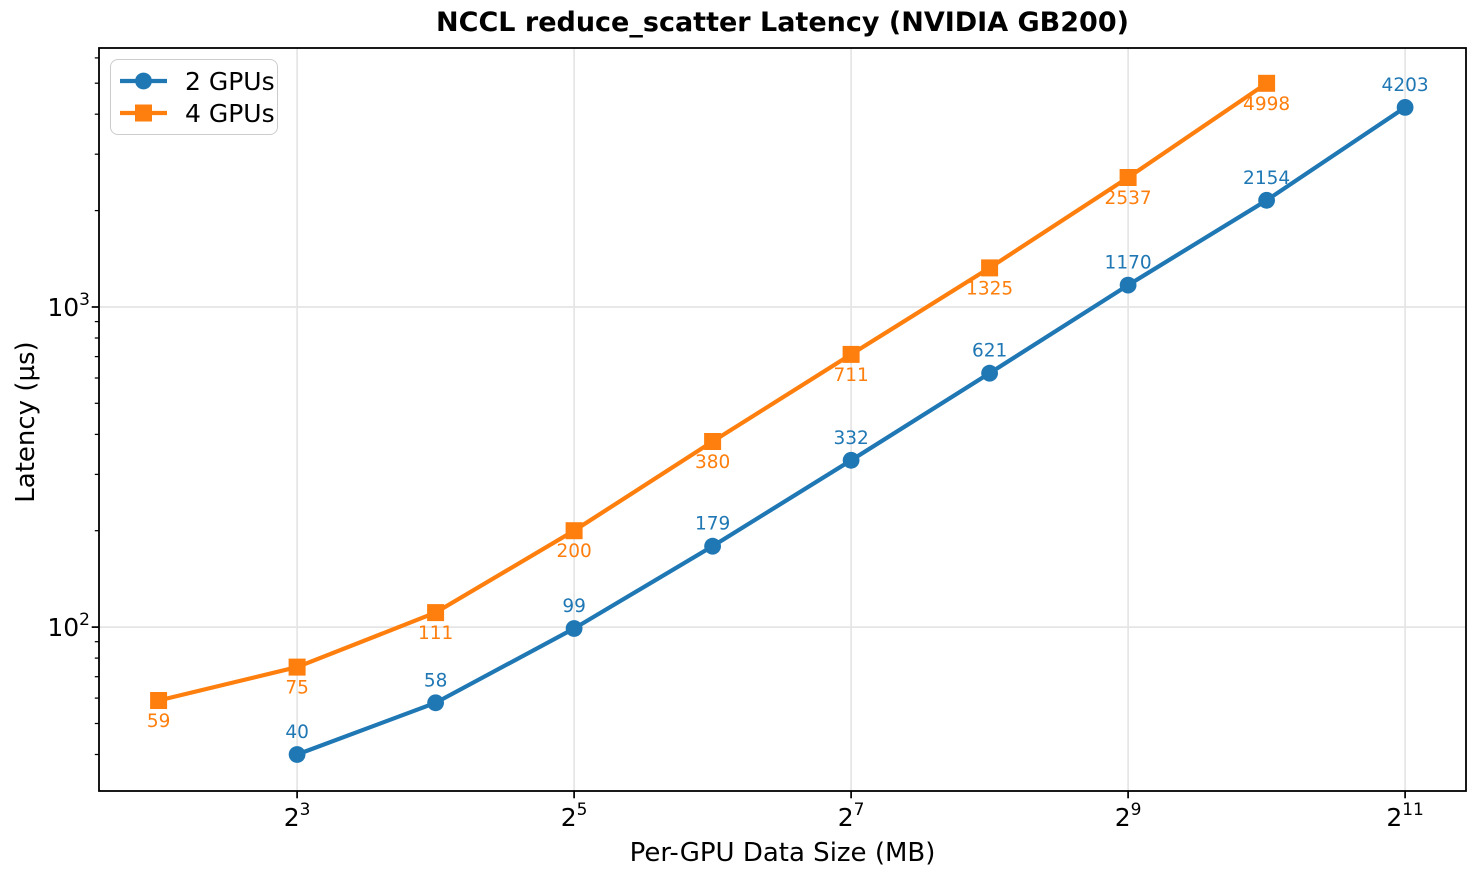 The height and width of the screenshot is (878, 1481). Describe the element at coordinates (851, 816) in the screenshot. I see `tick-label: 27` at that location.